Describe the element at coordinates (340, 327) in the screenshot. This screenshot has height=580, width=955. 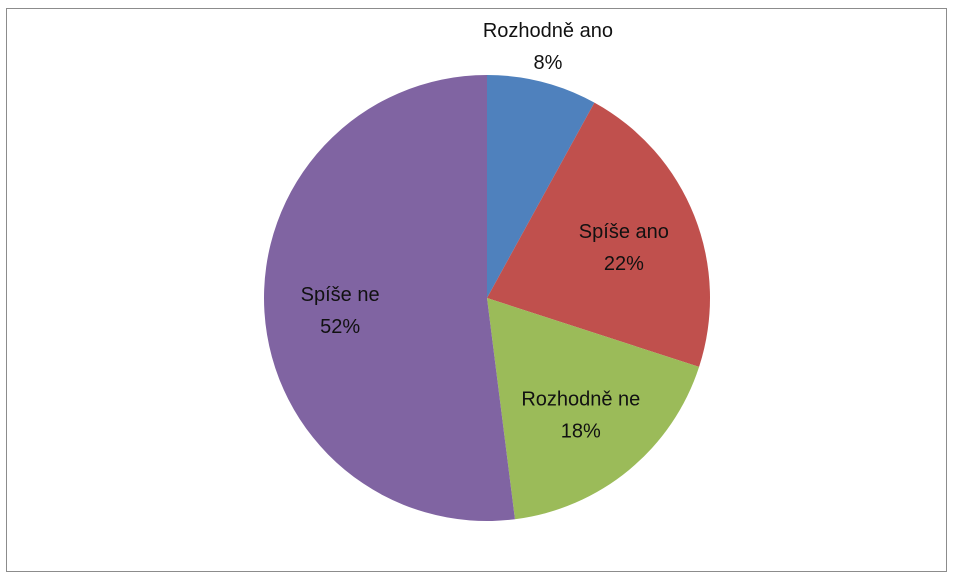
I see `slice-percent-3: 52%` at that location.